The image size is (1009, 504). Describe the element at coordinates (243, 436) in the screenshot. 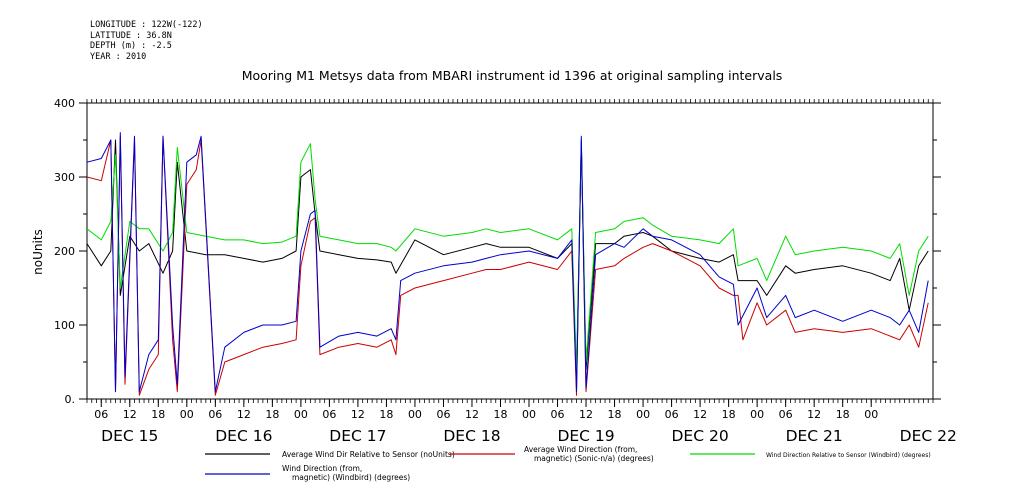

I see `x-day-label: DEC 16` at that location.